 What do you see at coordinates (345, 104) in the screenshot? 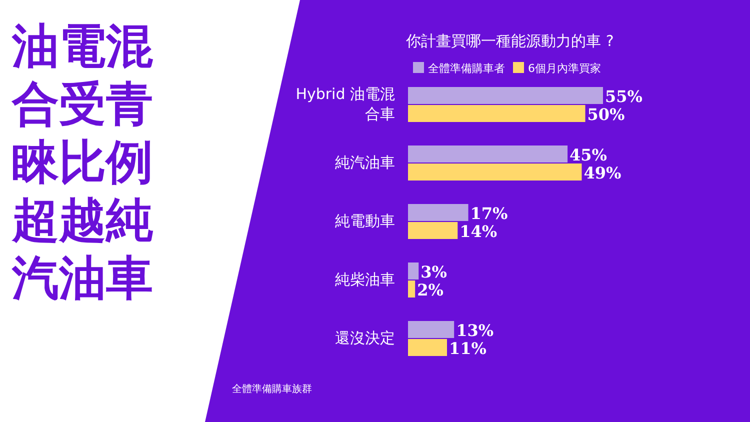
I see `y-tick-label: Hybrid 油電混合車` at bounding box center [345, 104].